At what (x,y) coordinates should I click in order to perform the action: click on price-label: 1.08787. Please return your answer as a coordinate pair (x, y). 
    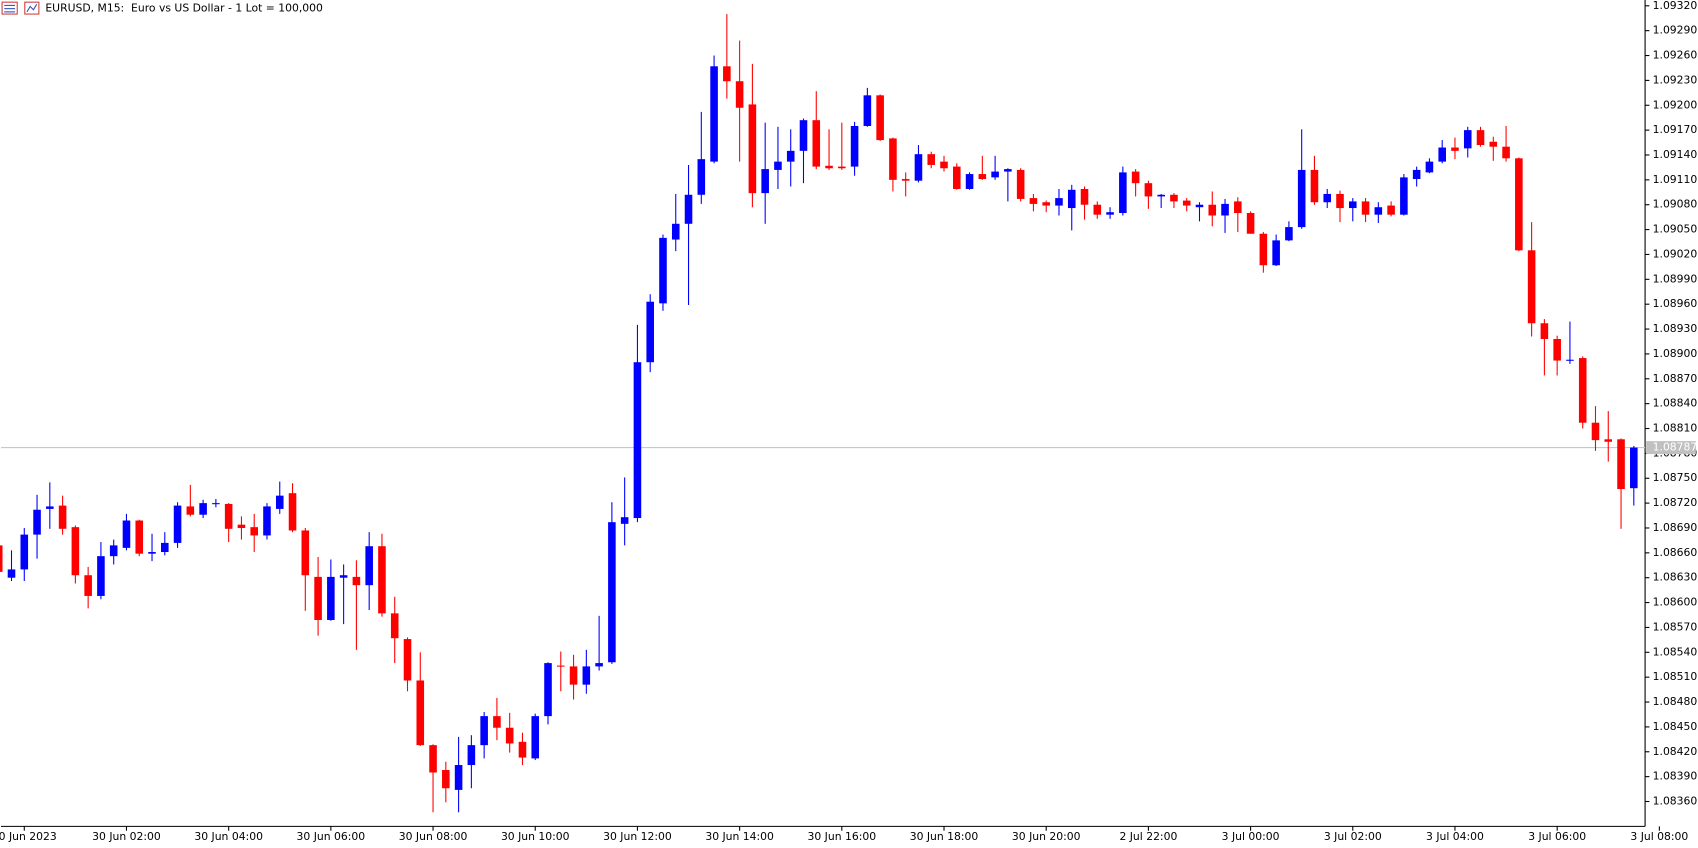
    Looking at the image, I should click on (1675, 447).